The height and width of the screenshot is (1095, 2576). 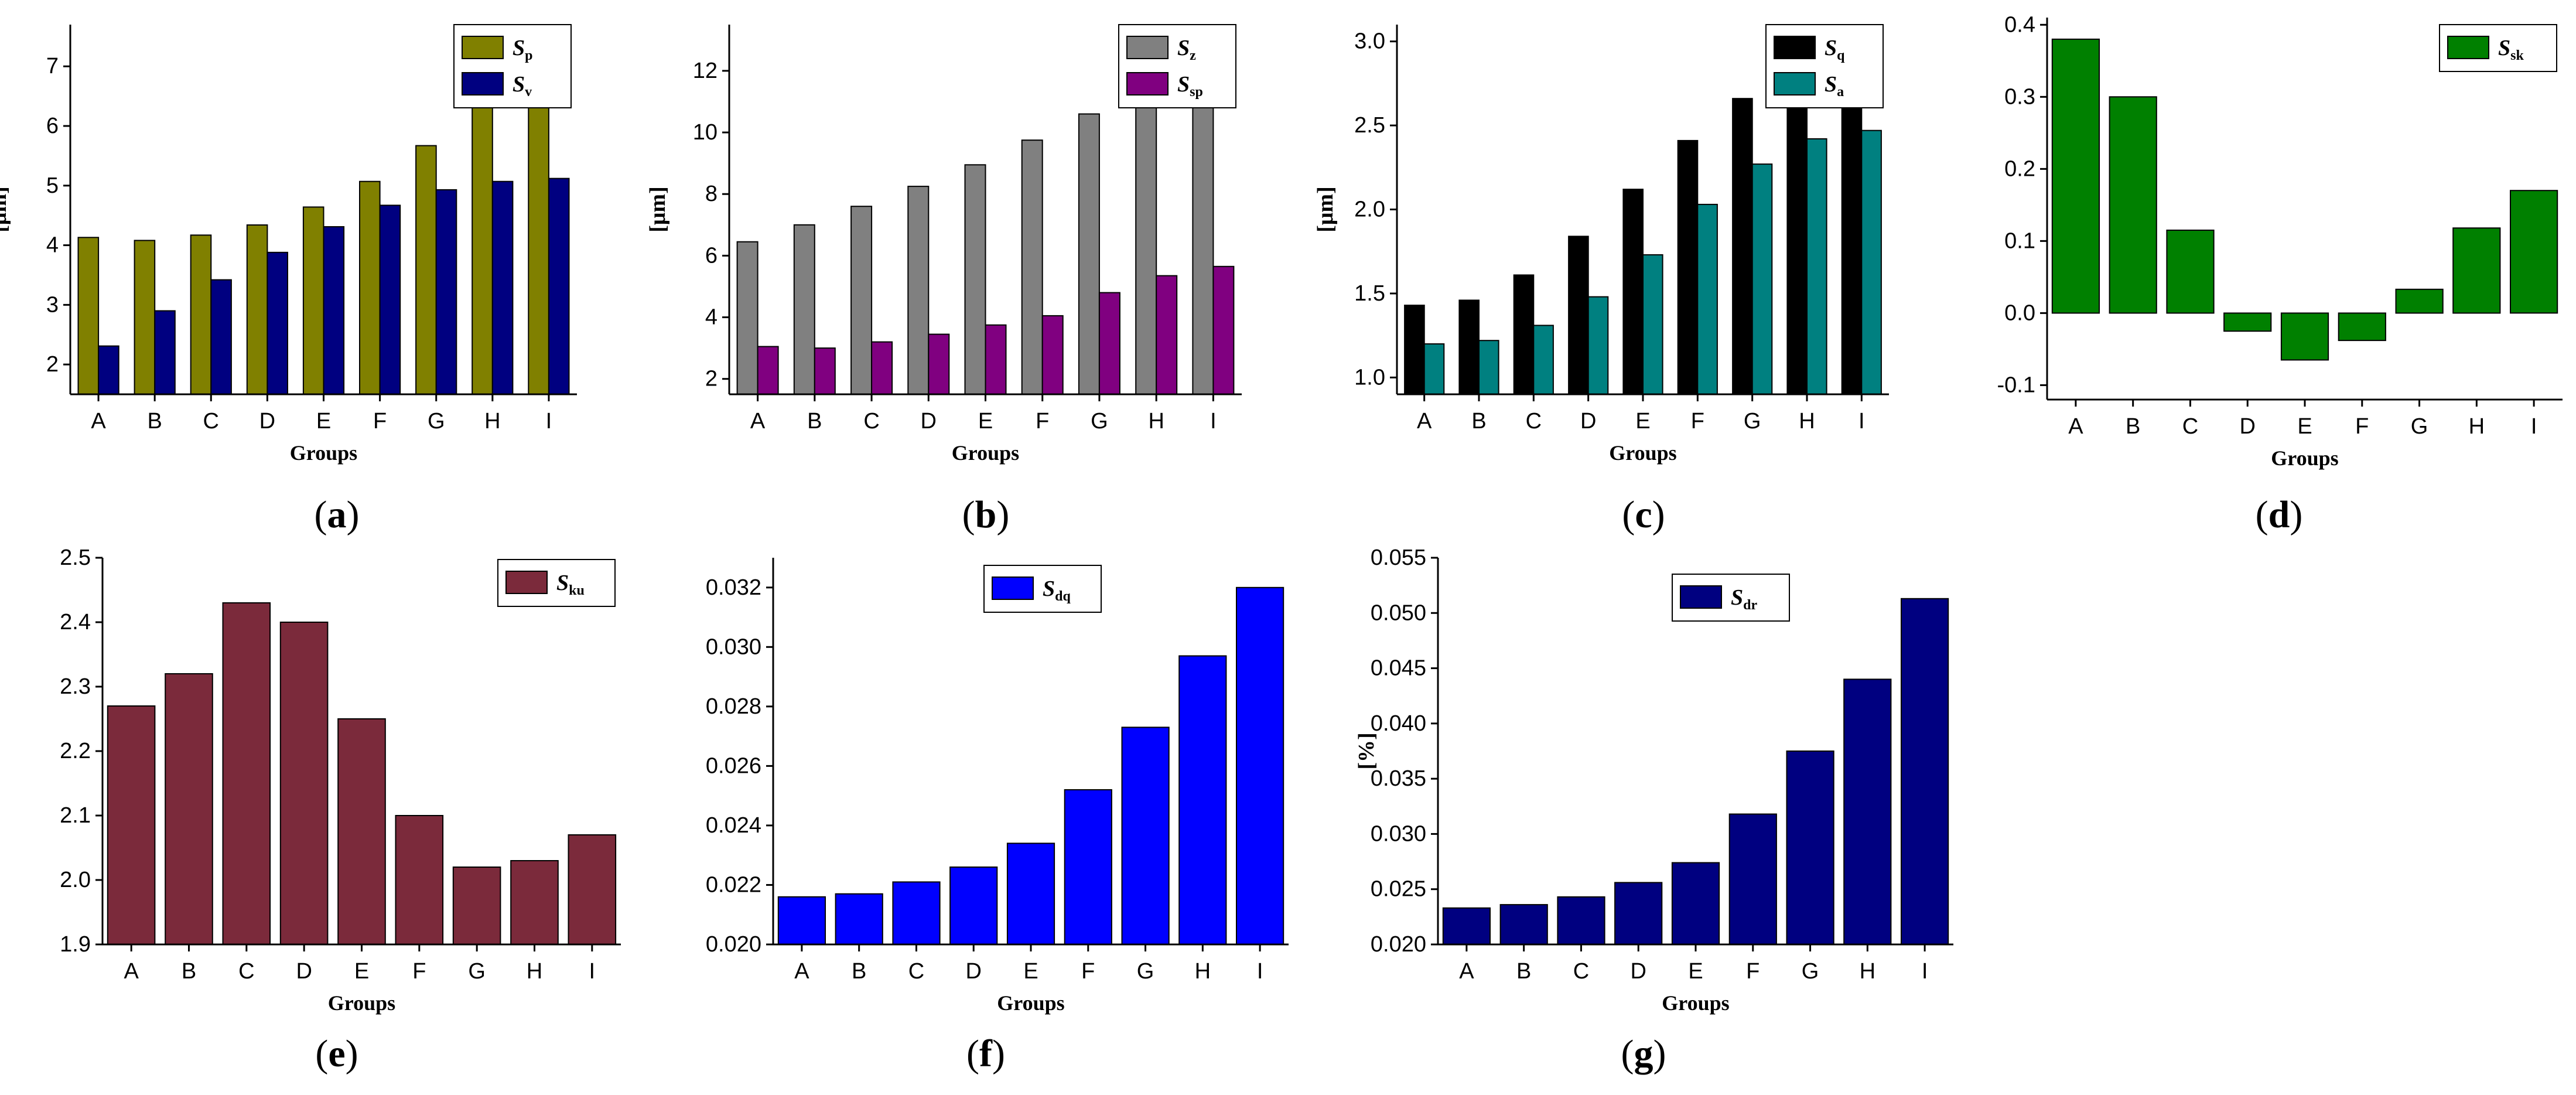 I want to click on bar-e-sku-C, so click(x=247, y=773).